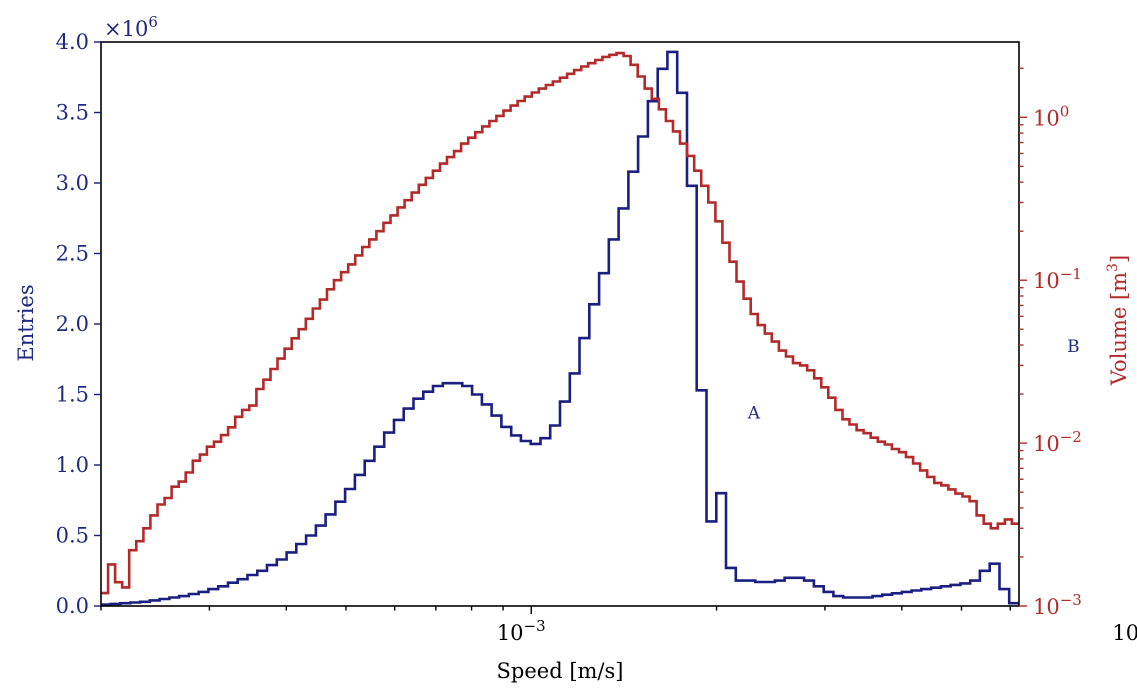 This screenshot has height=688, width=1137. I want to click on peak-annotations: ABCD, so click(913, 380).